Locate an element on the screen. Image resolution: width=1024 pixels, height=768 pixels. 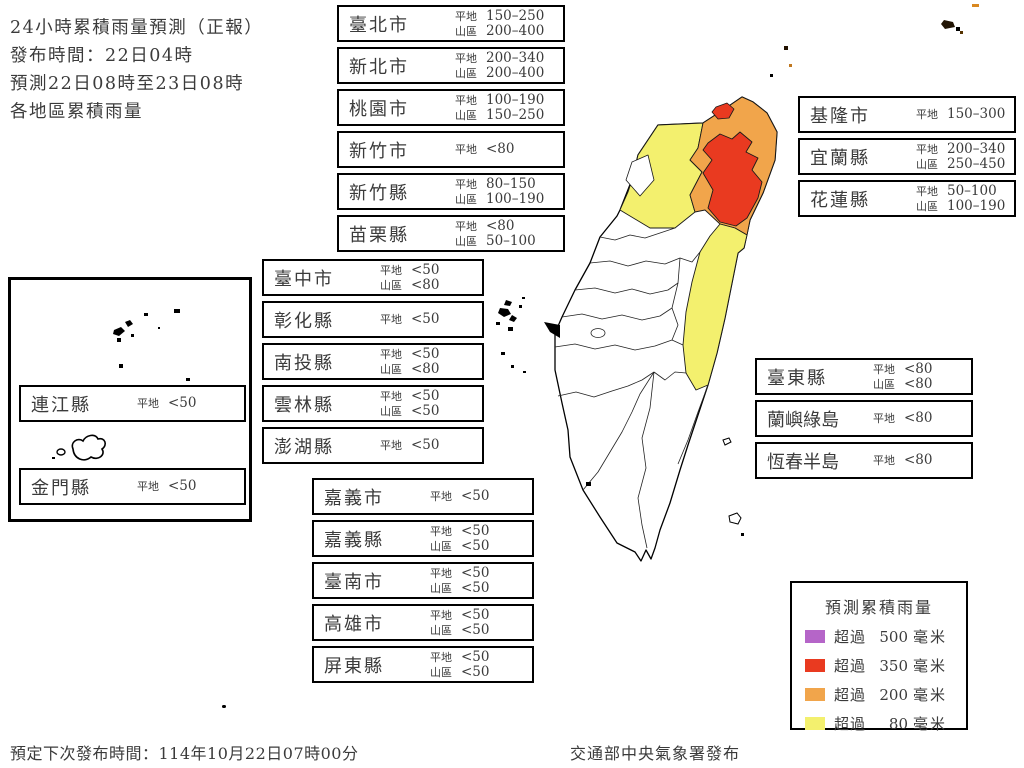
value-row-mountain: 山區 250–450 is located at coordinates (960, 164).